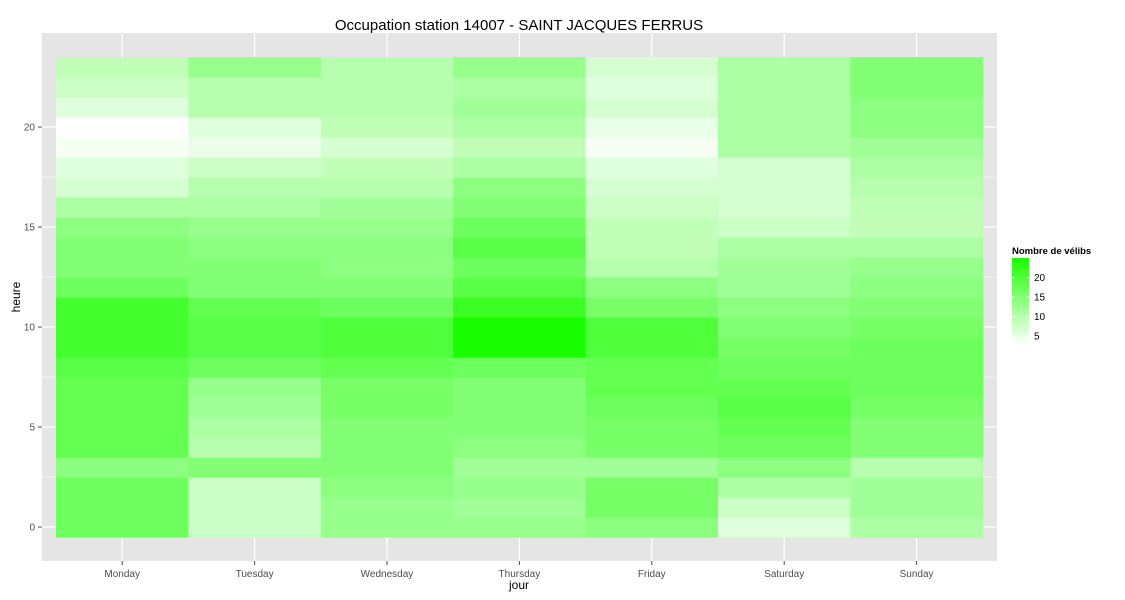 Image resolution: width=1125 pixels, height=600 pixels. I want to click on y-tick-label: 5, so click(32, 428).